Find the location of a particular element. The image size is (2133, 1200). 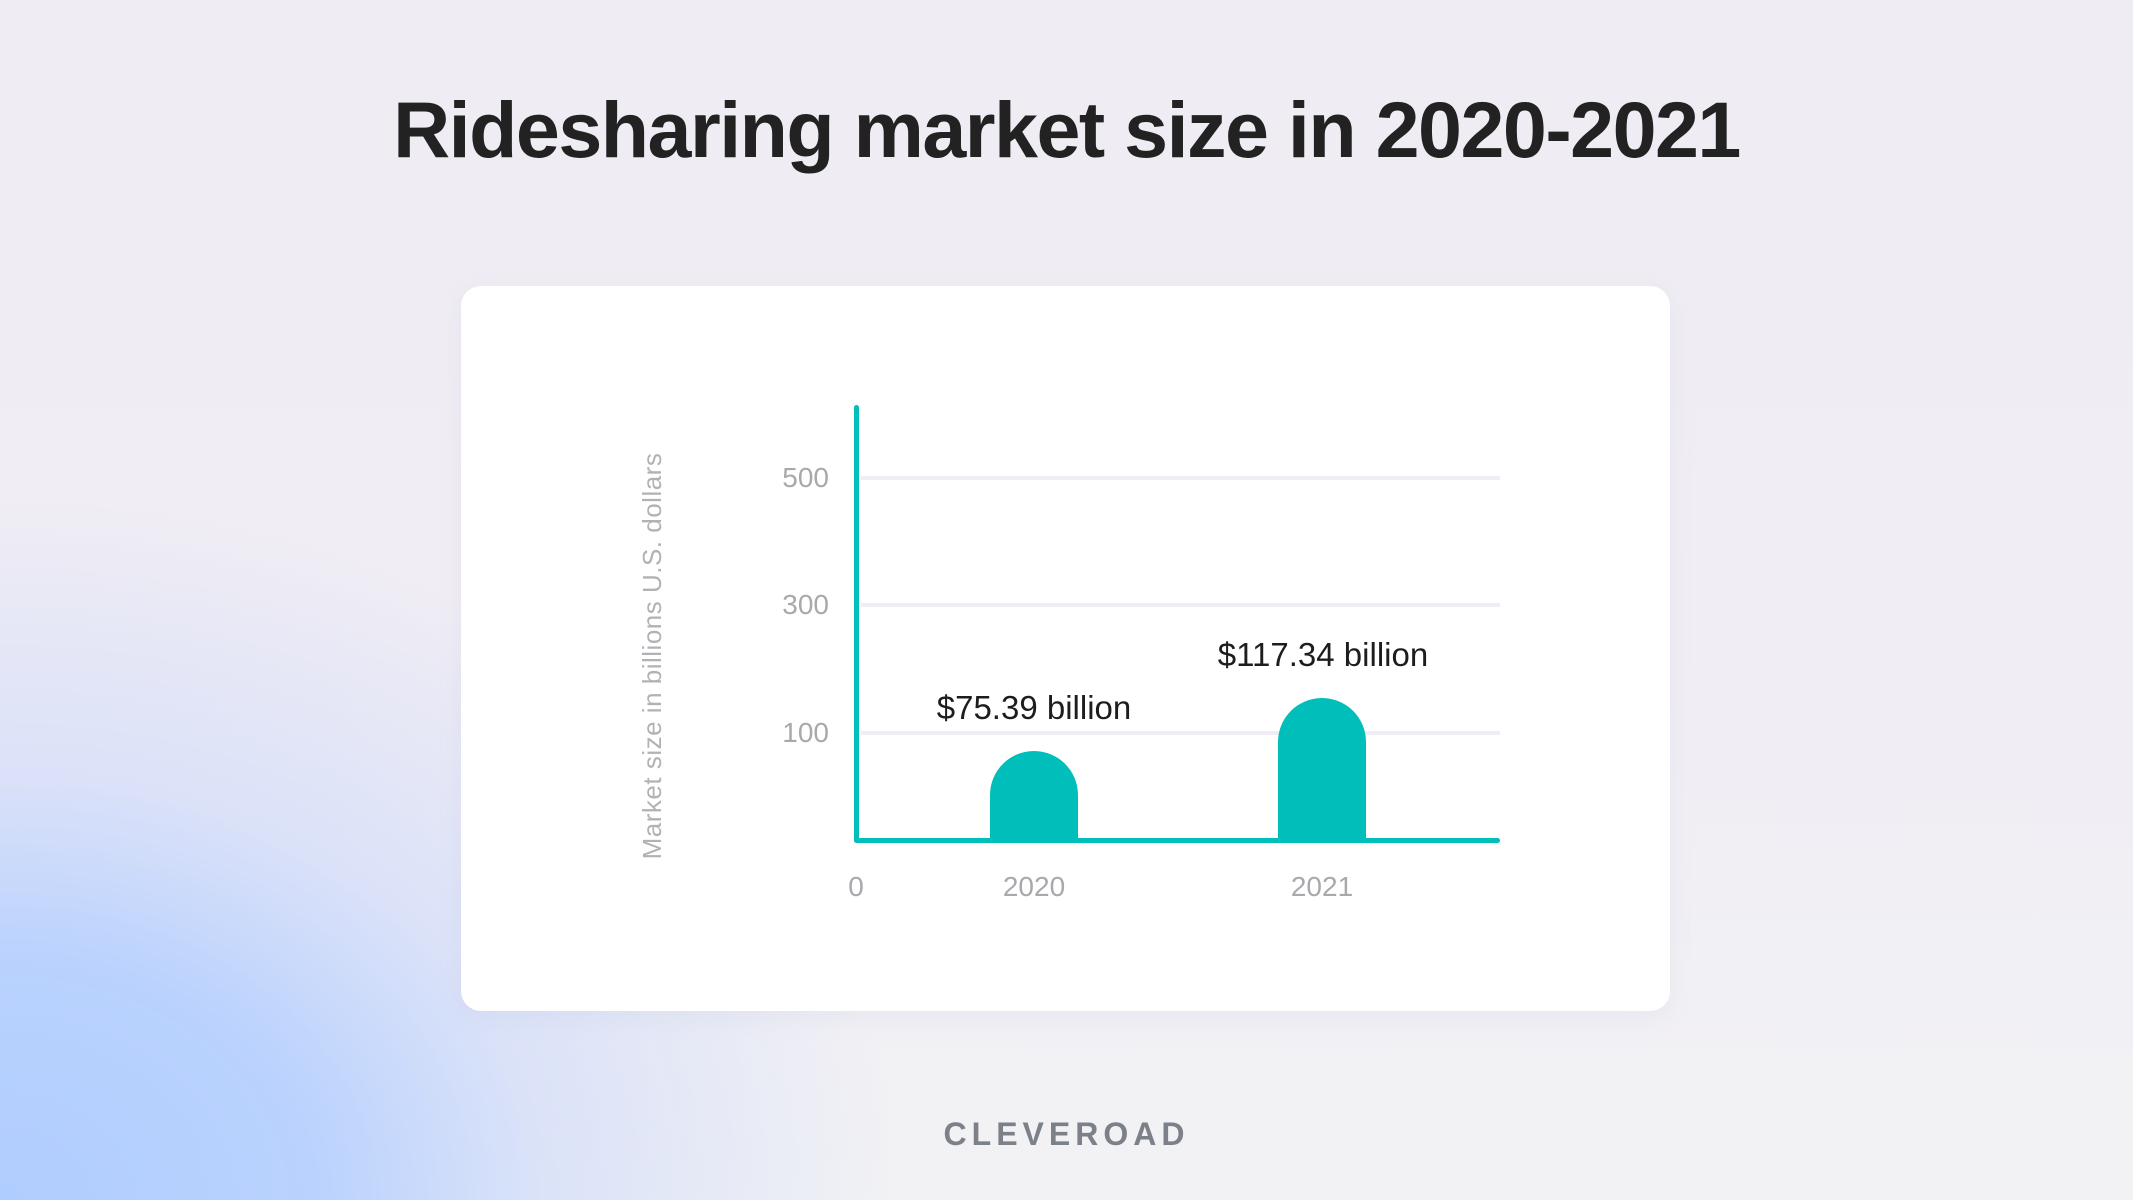

bar-label-2020: $75.39 billion is located at coordinates (1034, 707).